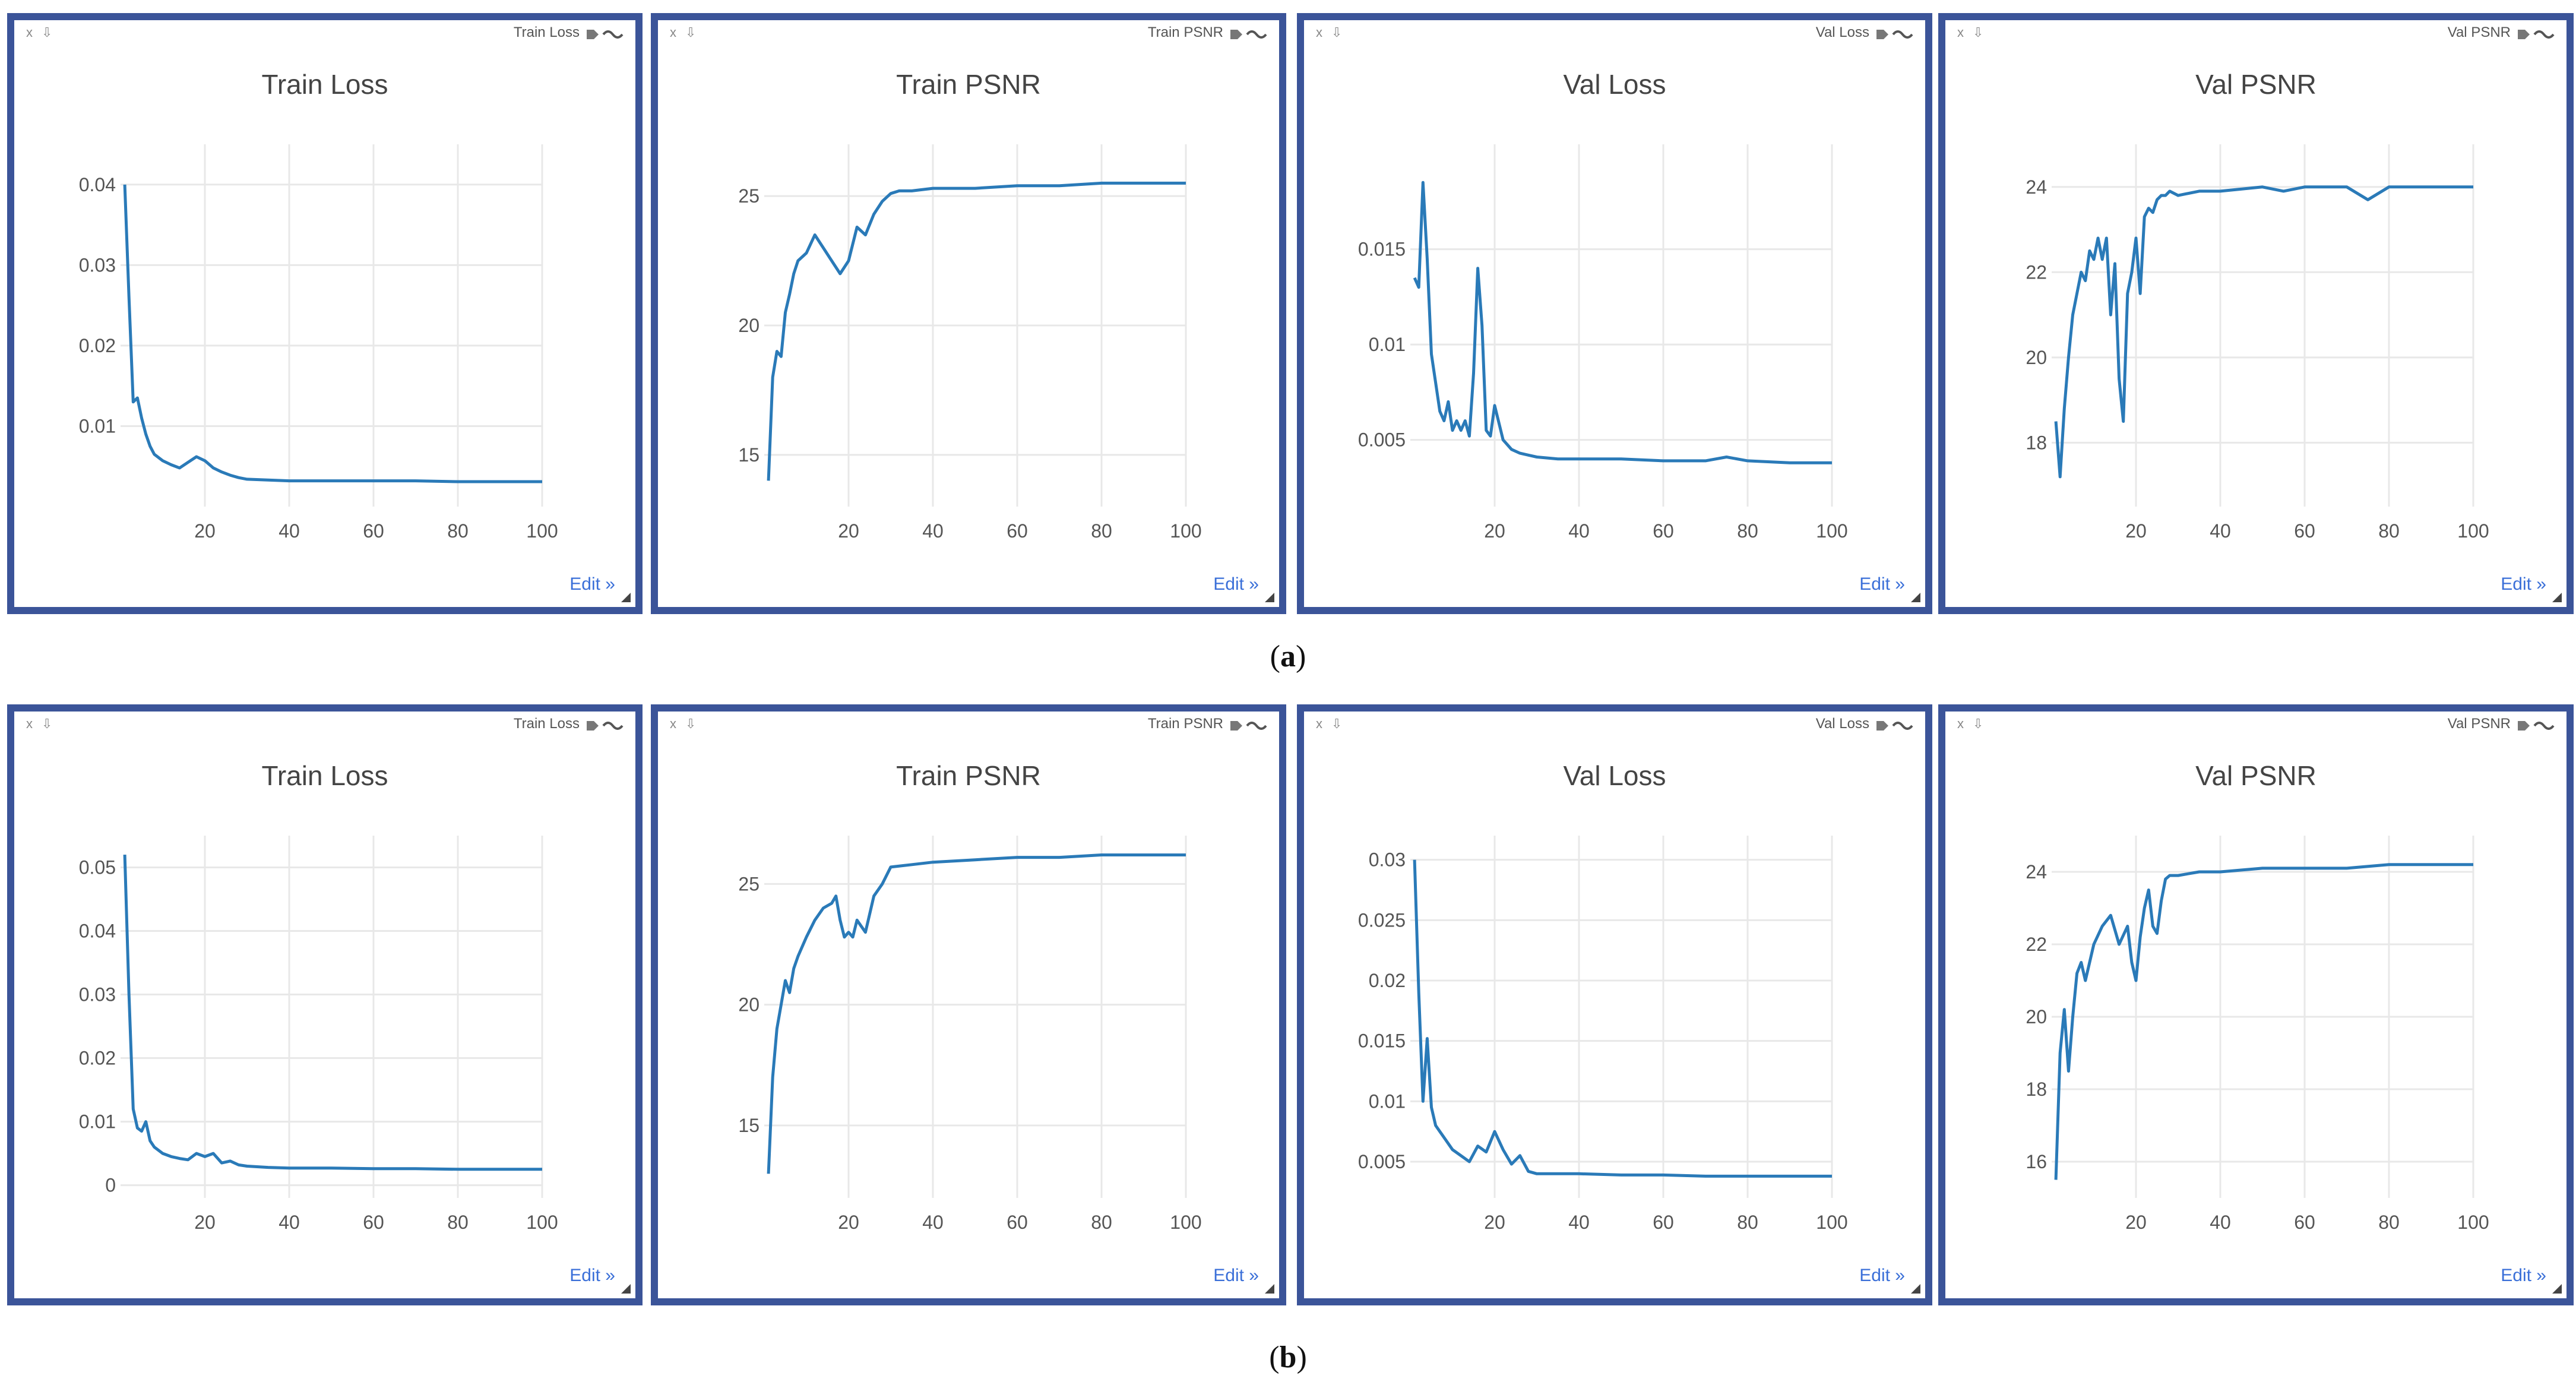 Image resolution: width=2576 pixels, height=1385 pixels. I want to click on figure-label-a: (a), so click(1288, 657).